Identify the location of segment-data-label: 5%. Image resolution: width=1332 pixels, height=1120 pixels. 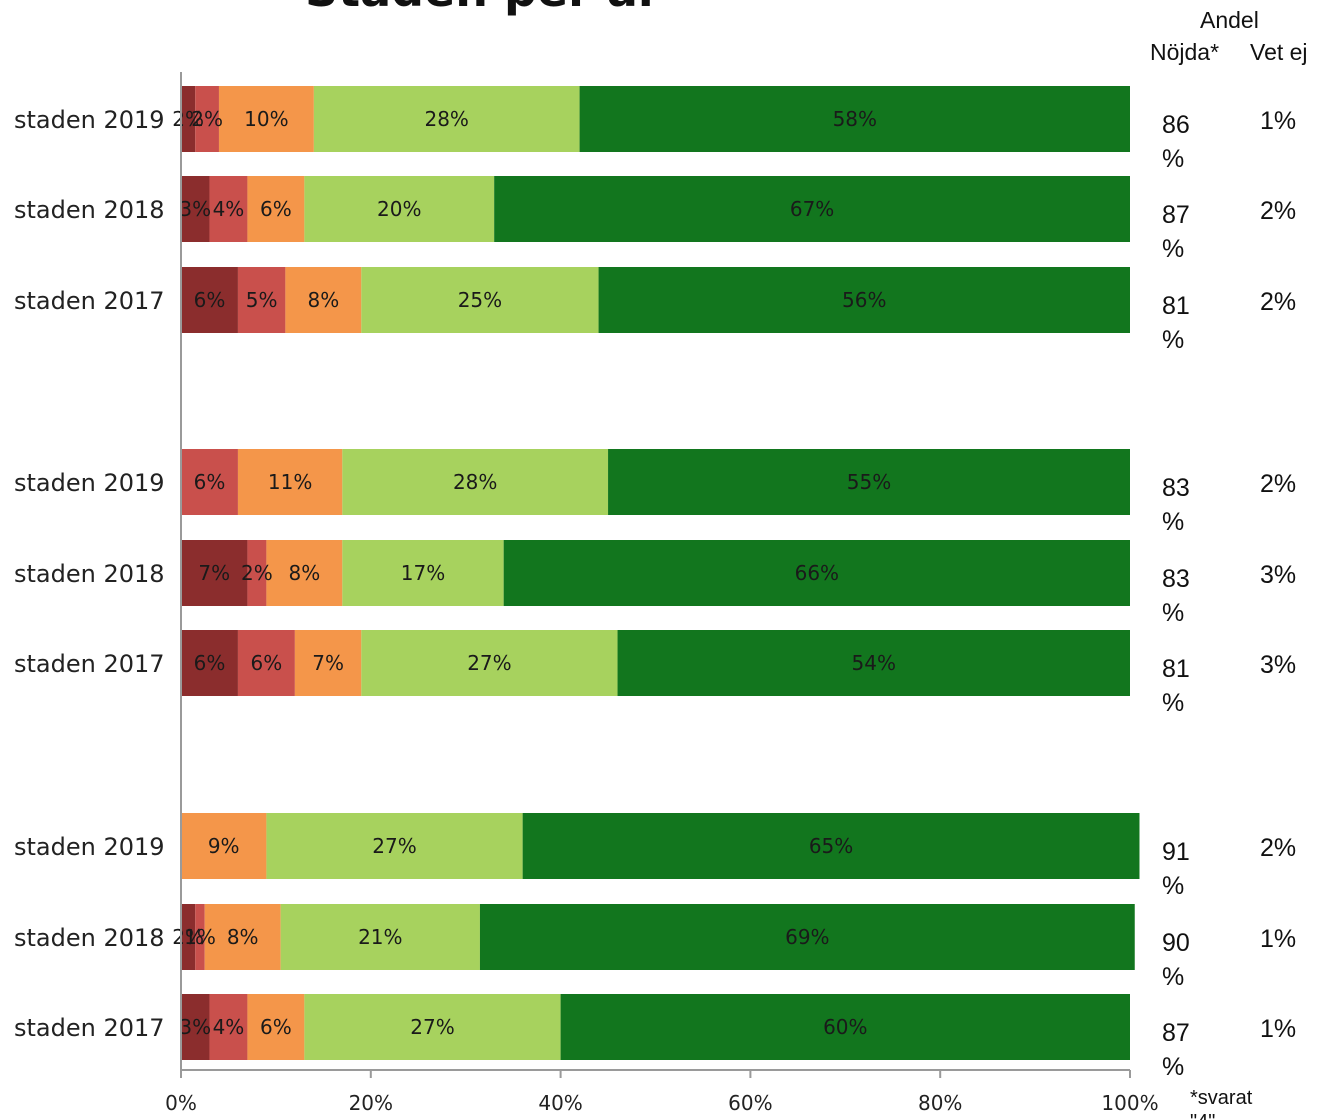
(262, 300).